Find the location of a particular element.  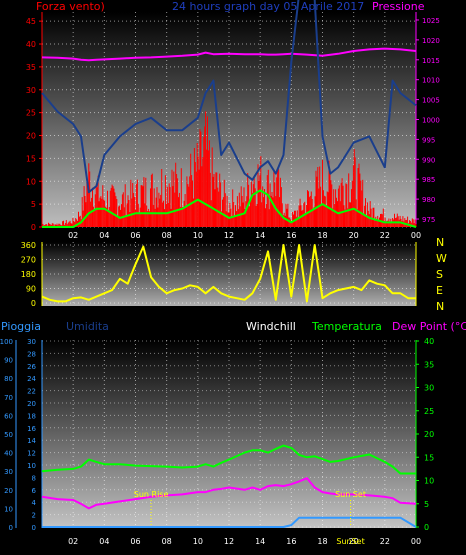

temperature-legend: Temperatura is located at coordinates (346, 326).